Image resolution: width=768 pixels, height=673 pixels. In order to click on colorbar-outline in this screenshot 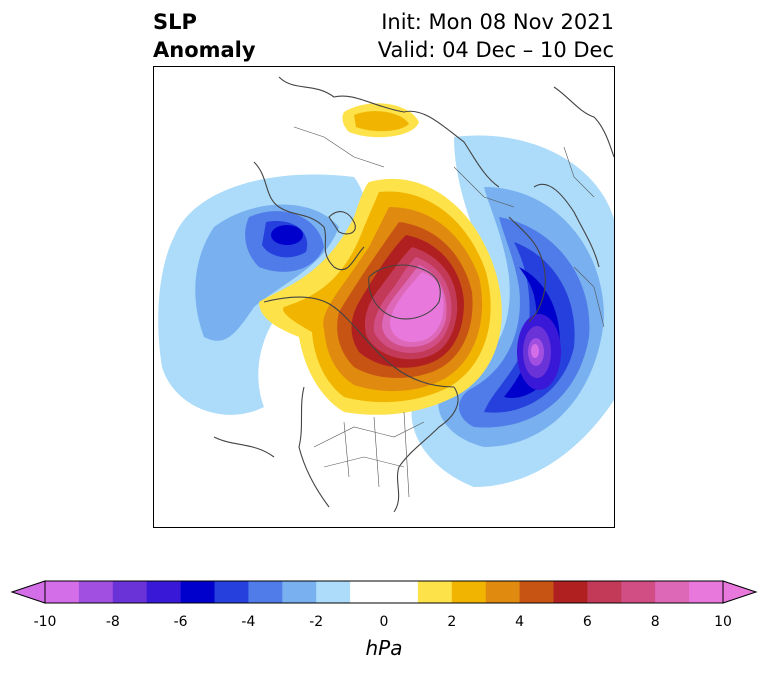, I will do `click(384, 592)`.